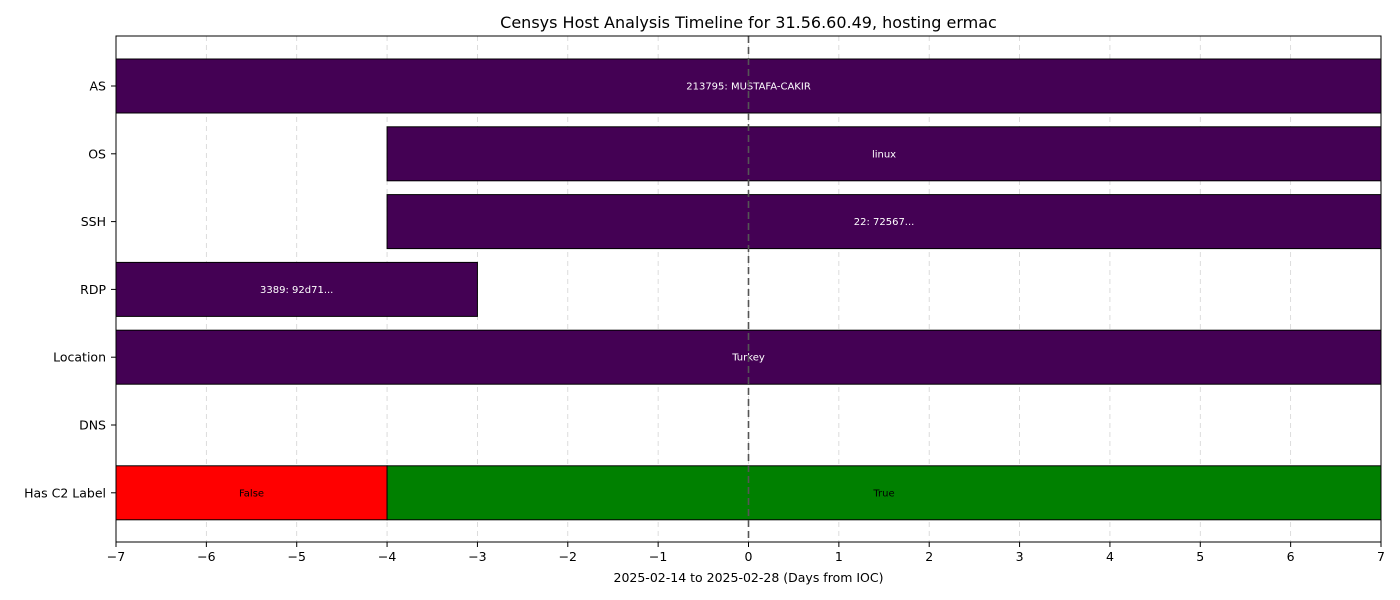 The width and height of the screenshot is (1400, 600). Describe the element at coordinates (296, 556) in the screenshot. I see `x-tick-label: −5` at that location.